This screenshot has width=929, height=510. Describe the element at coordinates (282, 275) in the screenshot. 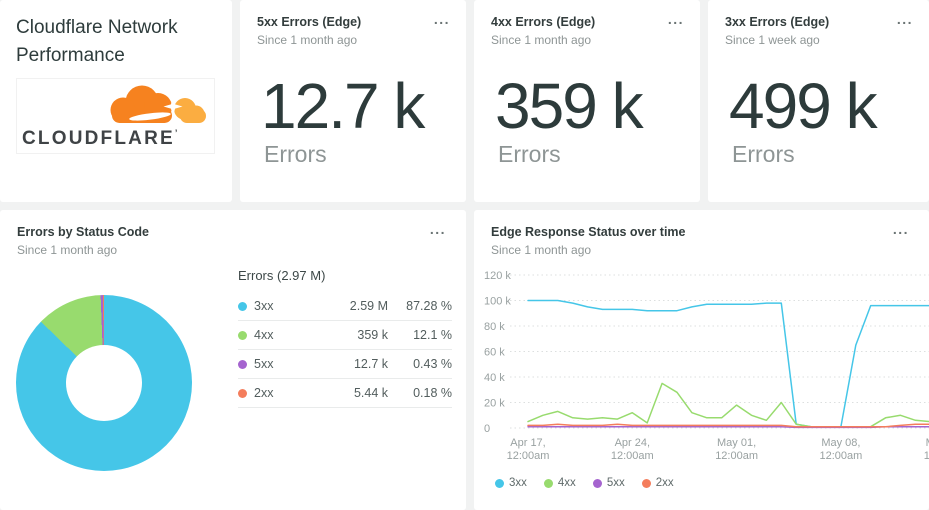

I see `pie-table-header: Errors (2.97 M)` at that location.